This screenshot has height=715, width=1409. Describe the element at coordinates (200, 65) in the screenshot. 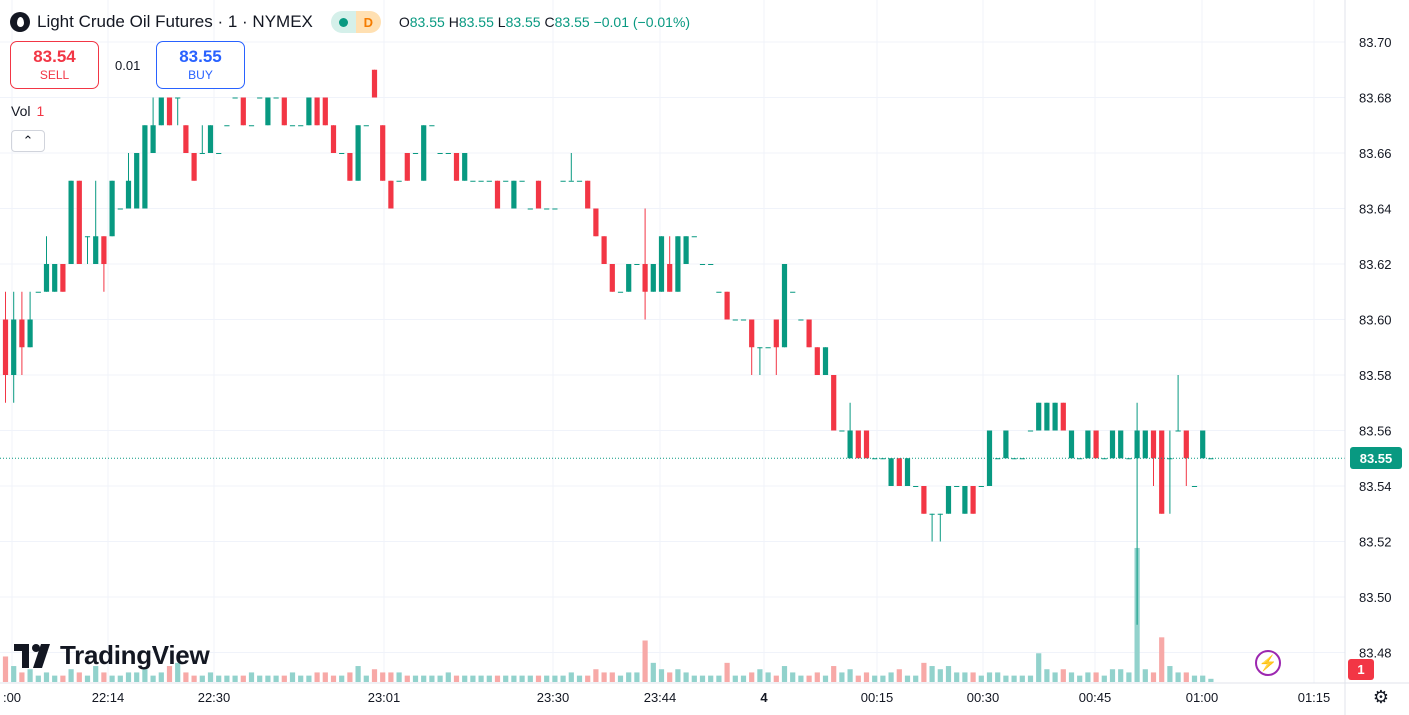

I see `buy-button: 83.55 BUY` at that location.